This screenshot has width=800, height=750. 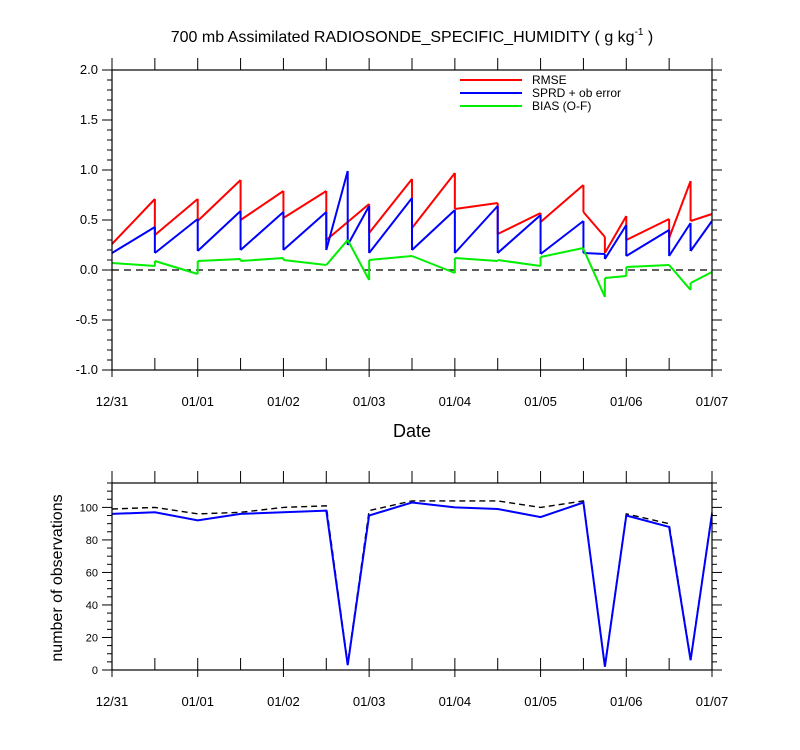 I want to click on legend-label-bias: BIAS (O-F), so click(x=561, y=106).